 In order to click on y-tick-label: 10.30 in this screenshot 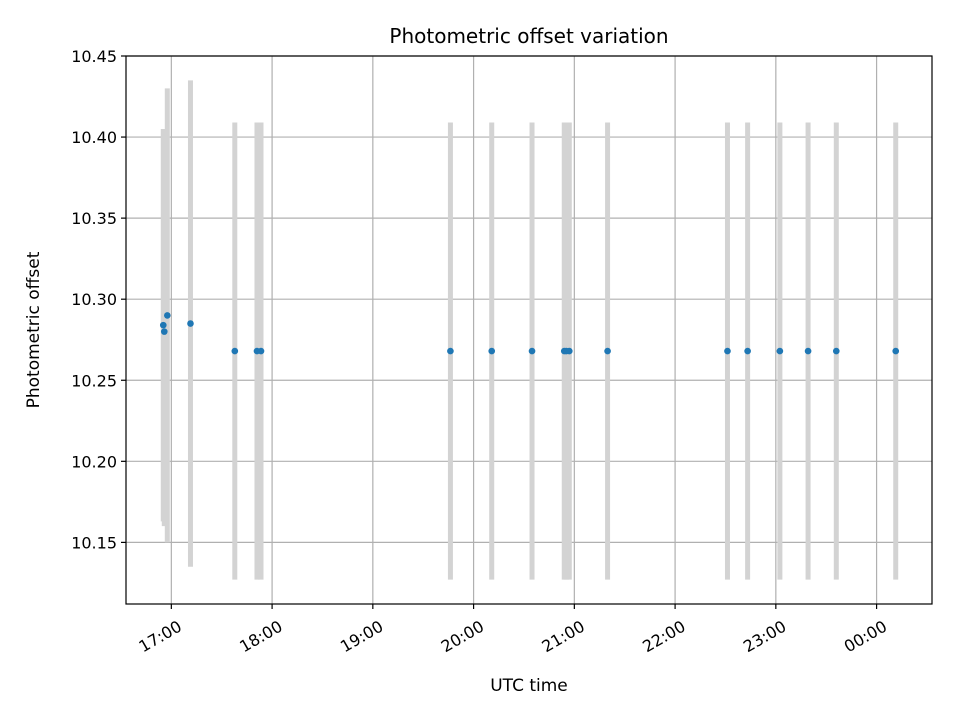, I will do `click(94, 299)`.